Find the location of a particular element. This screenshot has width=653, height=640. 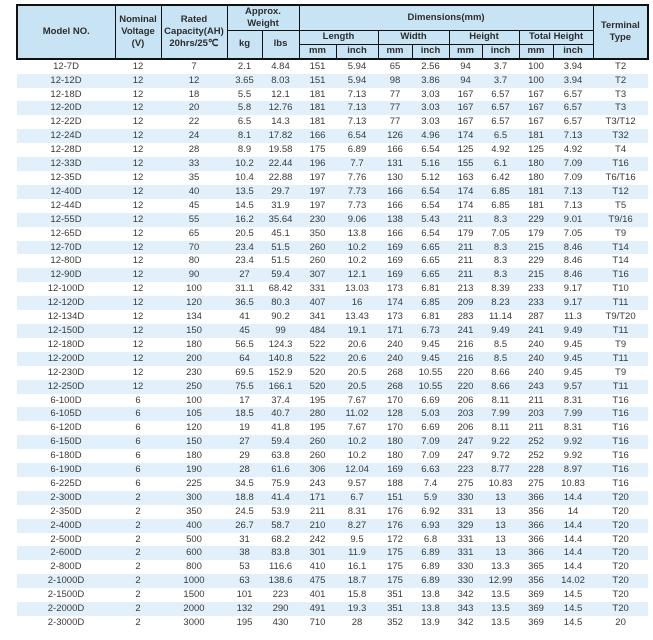

length-inch-cell: 10.2 is located at coordinates (357, 247).